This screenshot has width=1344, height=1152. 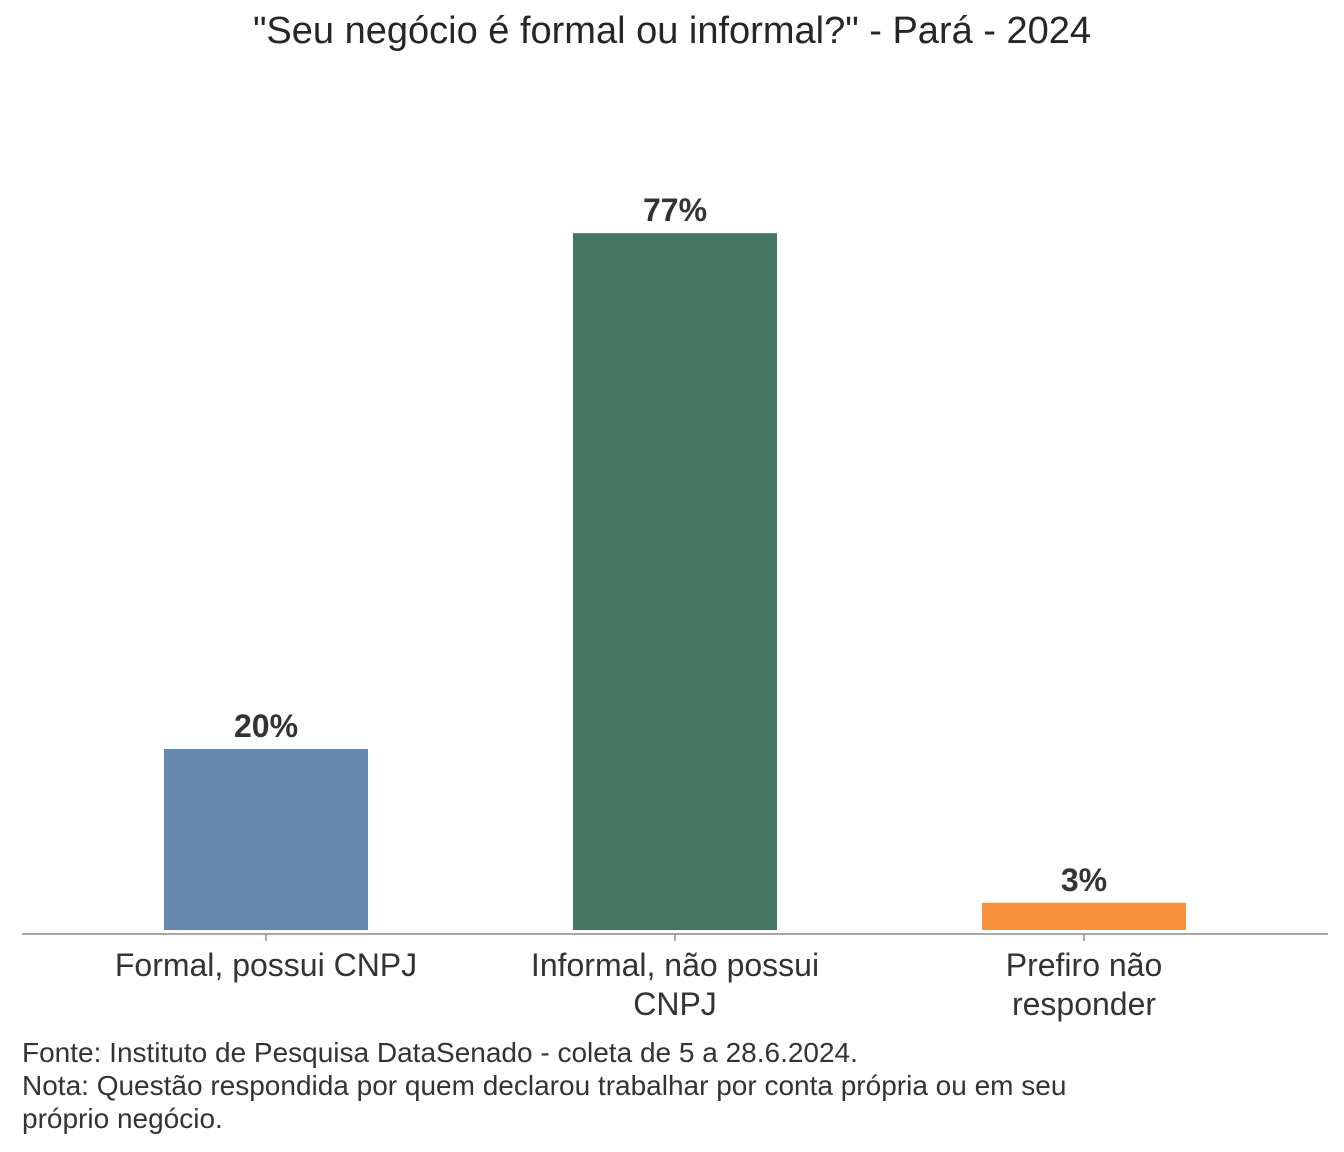 I want to click on category-label-1-line-1: Formal, possui CNPJ, so click(x=266, y=965).